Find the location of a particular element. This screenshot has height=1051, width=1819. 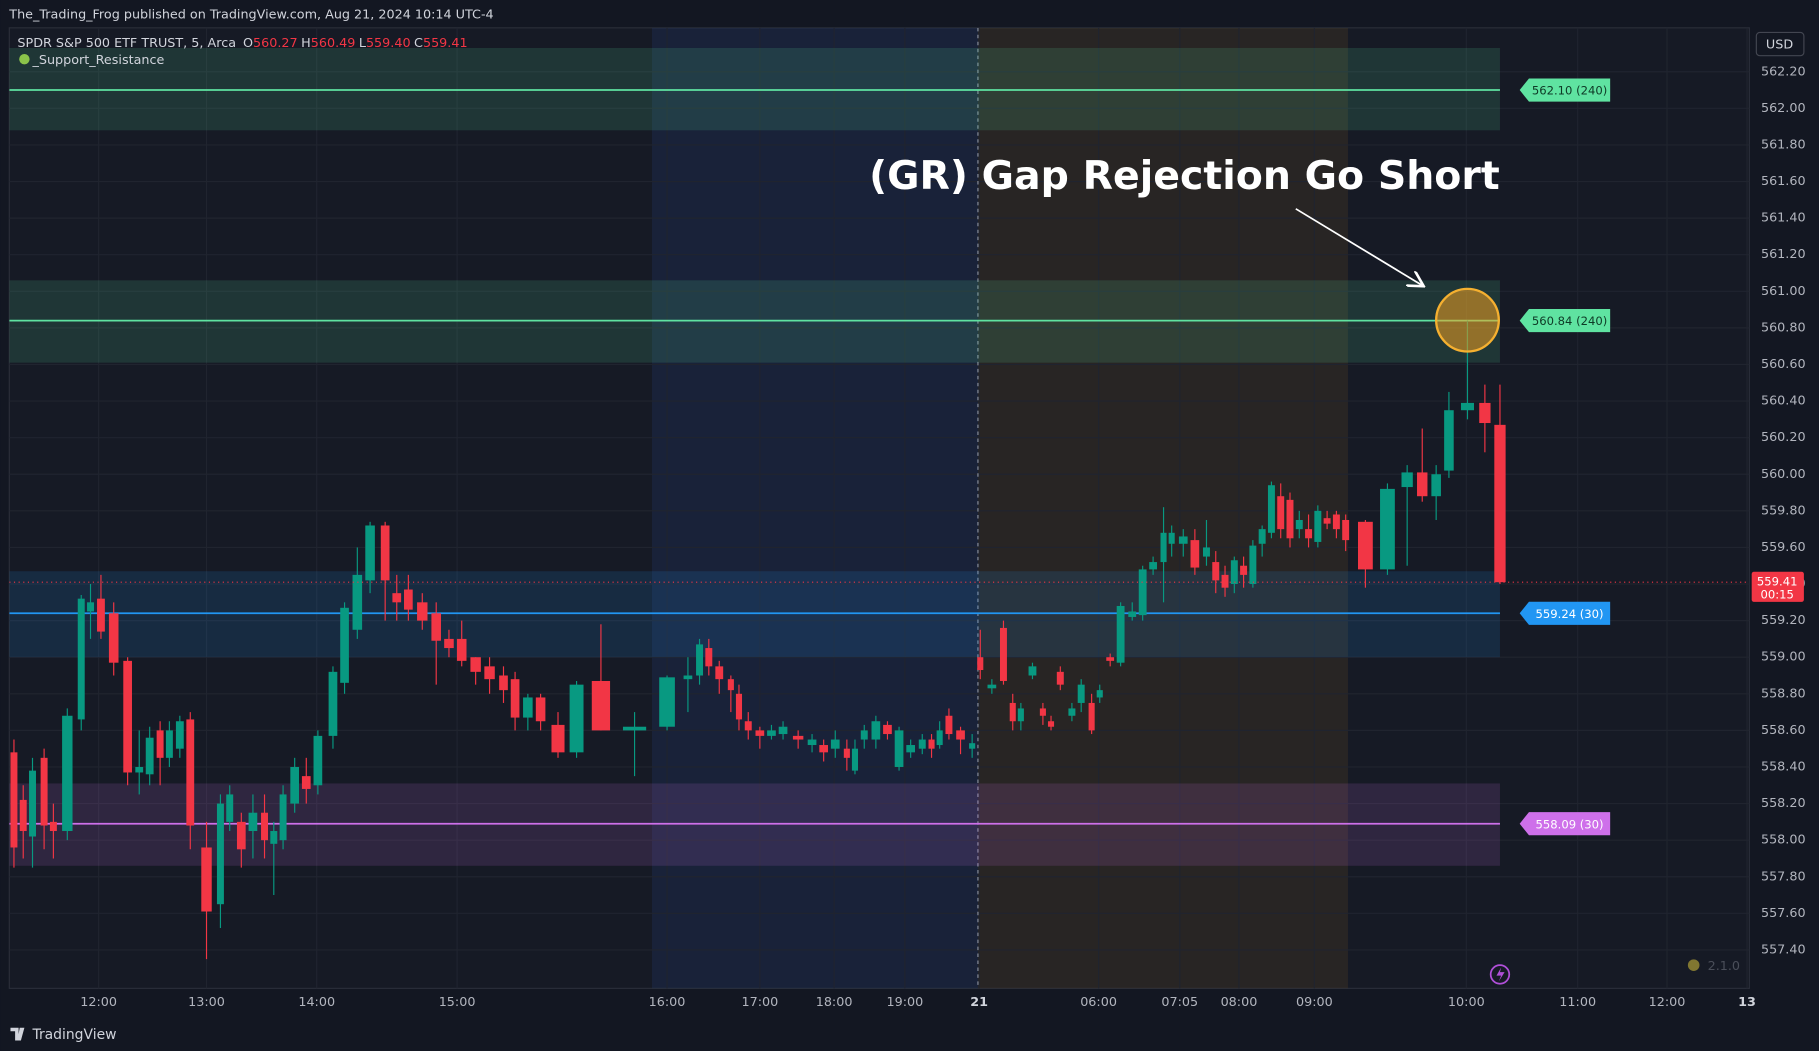

alert-icon is located at coordinates (1500, 974).